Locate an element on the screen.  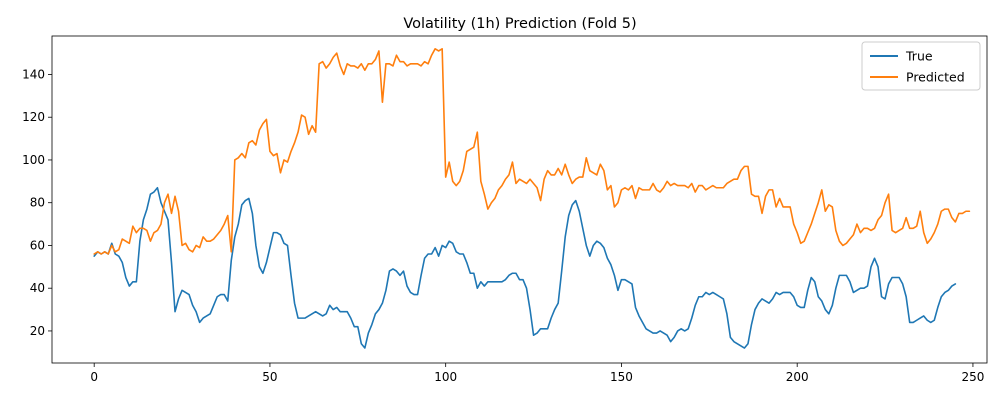
y-tick-label: 100 is located at coordinates (33, 160).